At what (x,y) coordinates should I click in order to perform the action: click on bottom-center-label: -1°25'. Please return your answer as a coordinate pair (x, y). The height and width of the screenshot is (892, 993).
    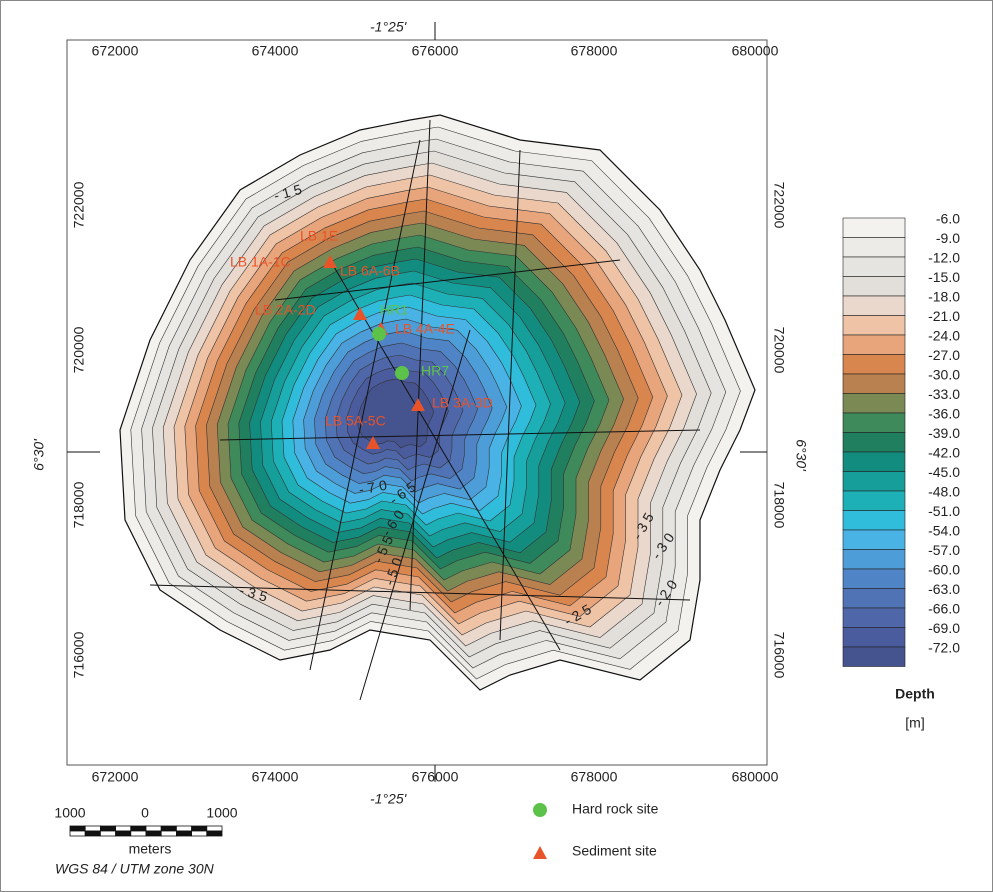
    Looking at the image, I should click on (389, 799).